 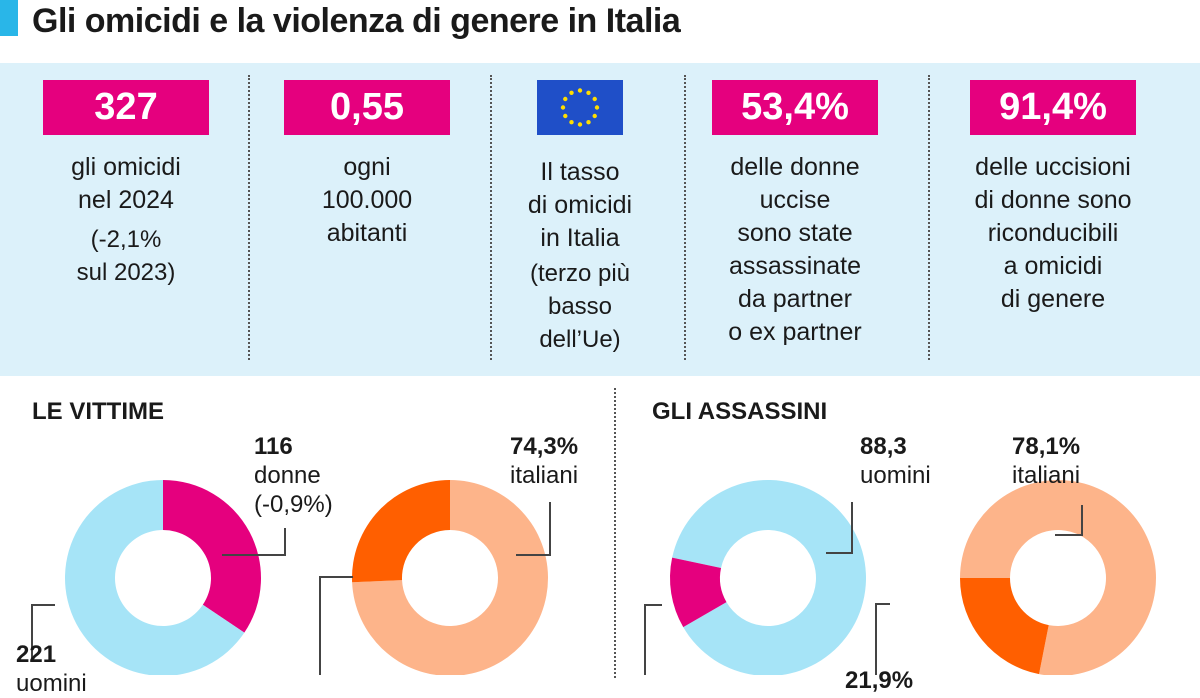 I want to click on stat-homicides: 327 gli omicidi nel 2024 (-2,1% sul 2023), so click(x=126, y=184).